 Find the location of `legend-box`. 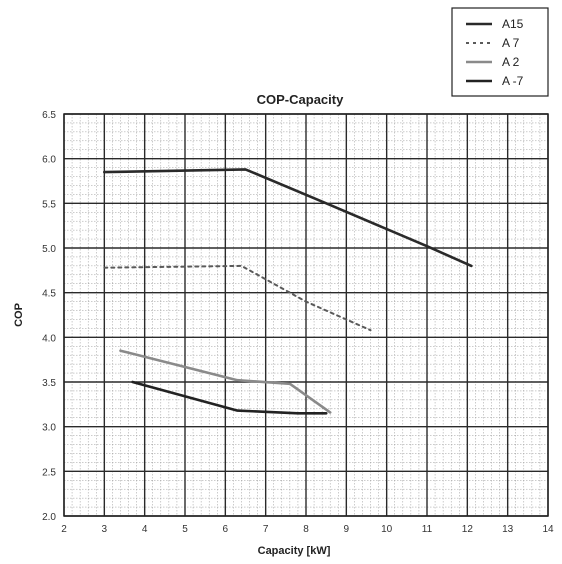

legend-box is located at coordinates (500, 52).